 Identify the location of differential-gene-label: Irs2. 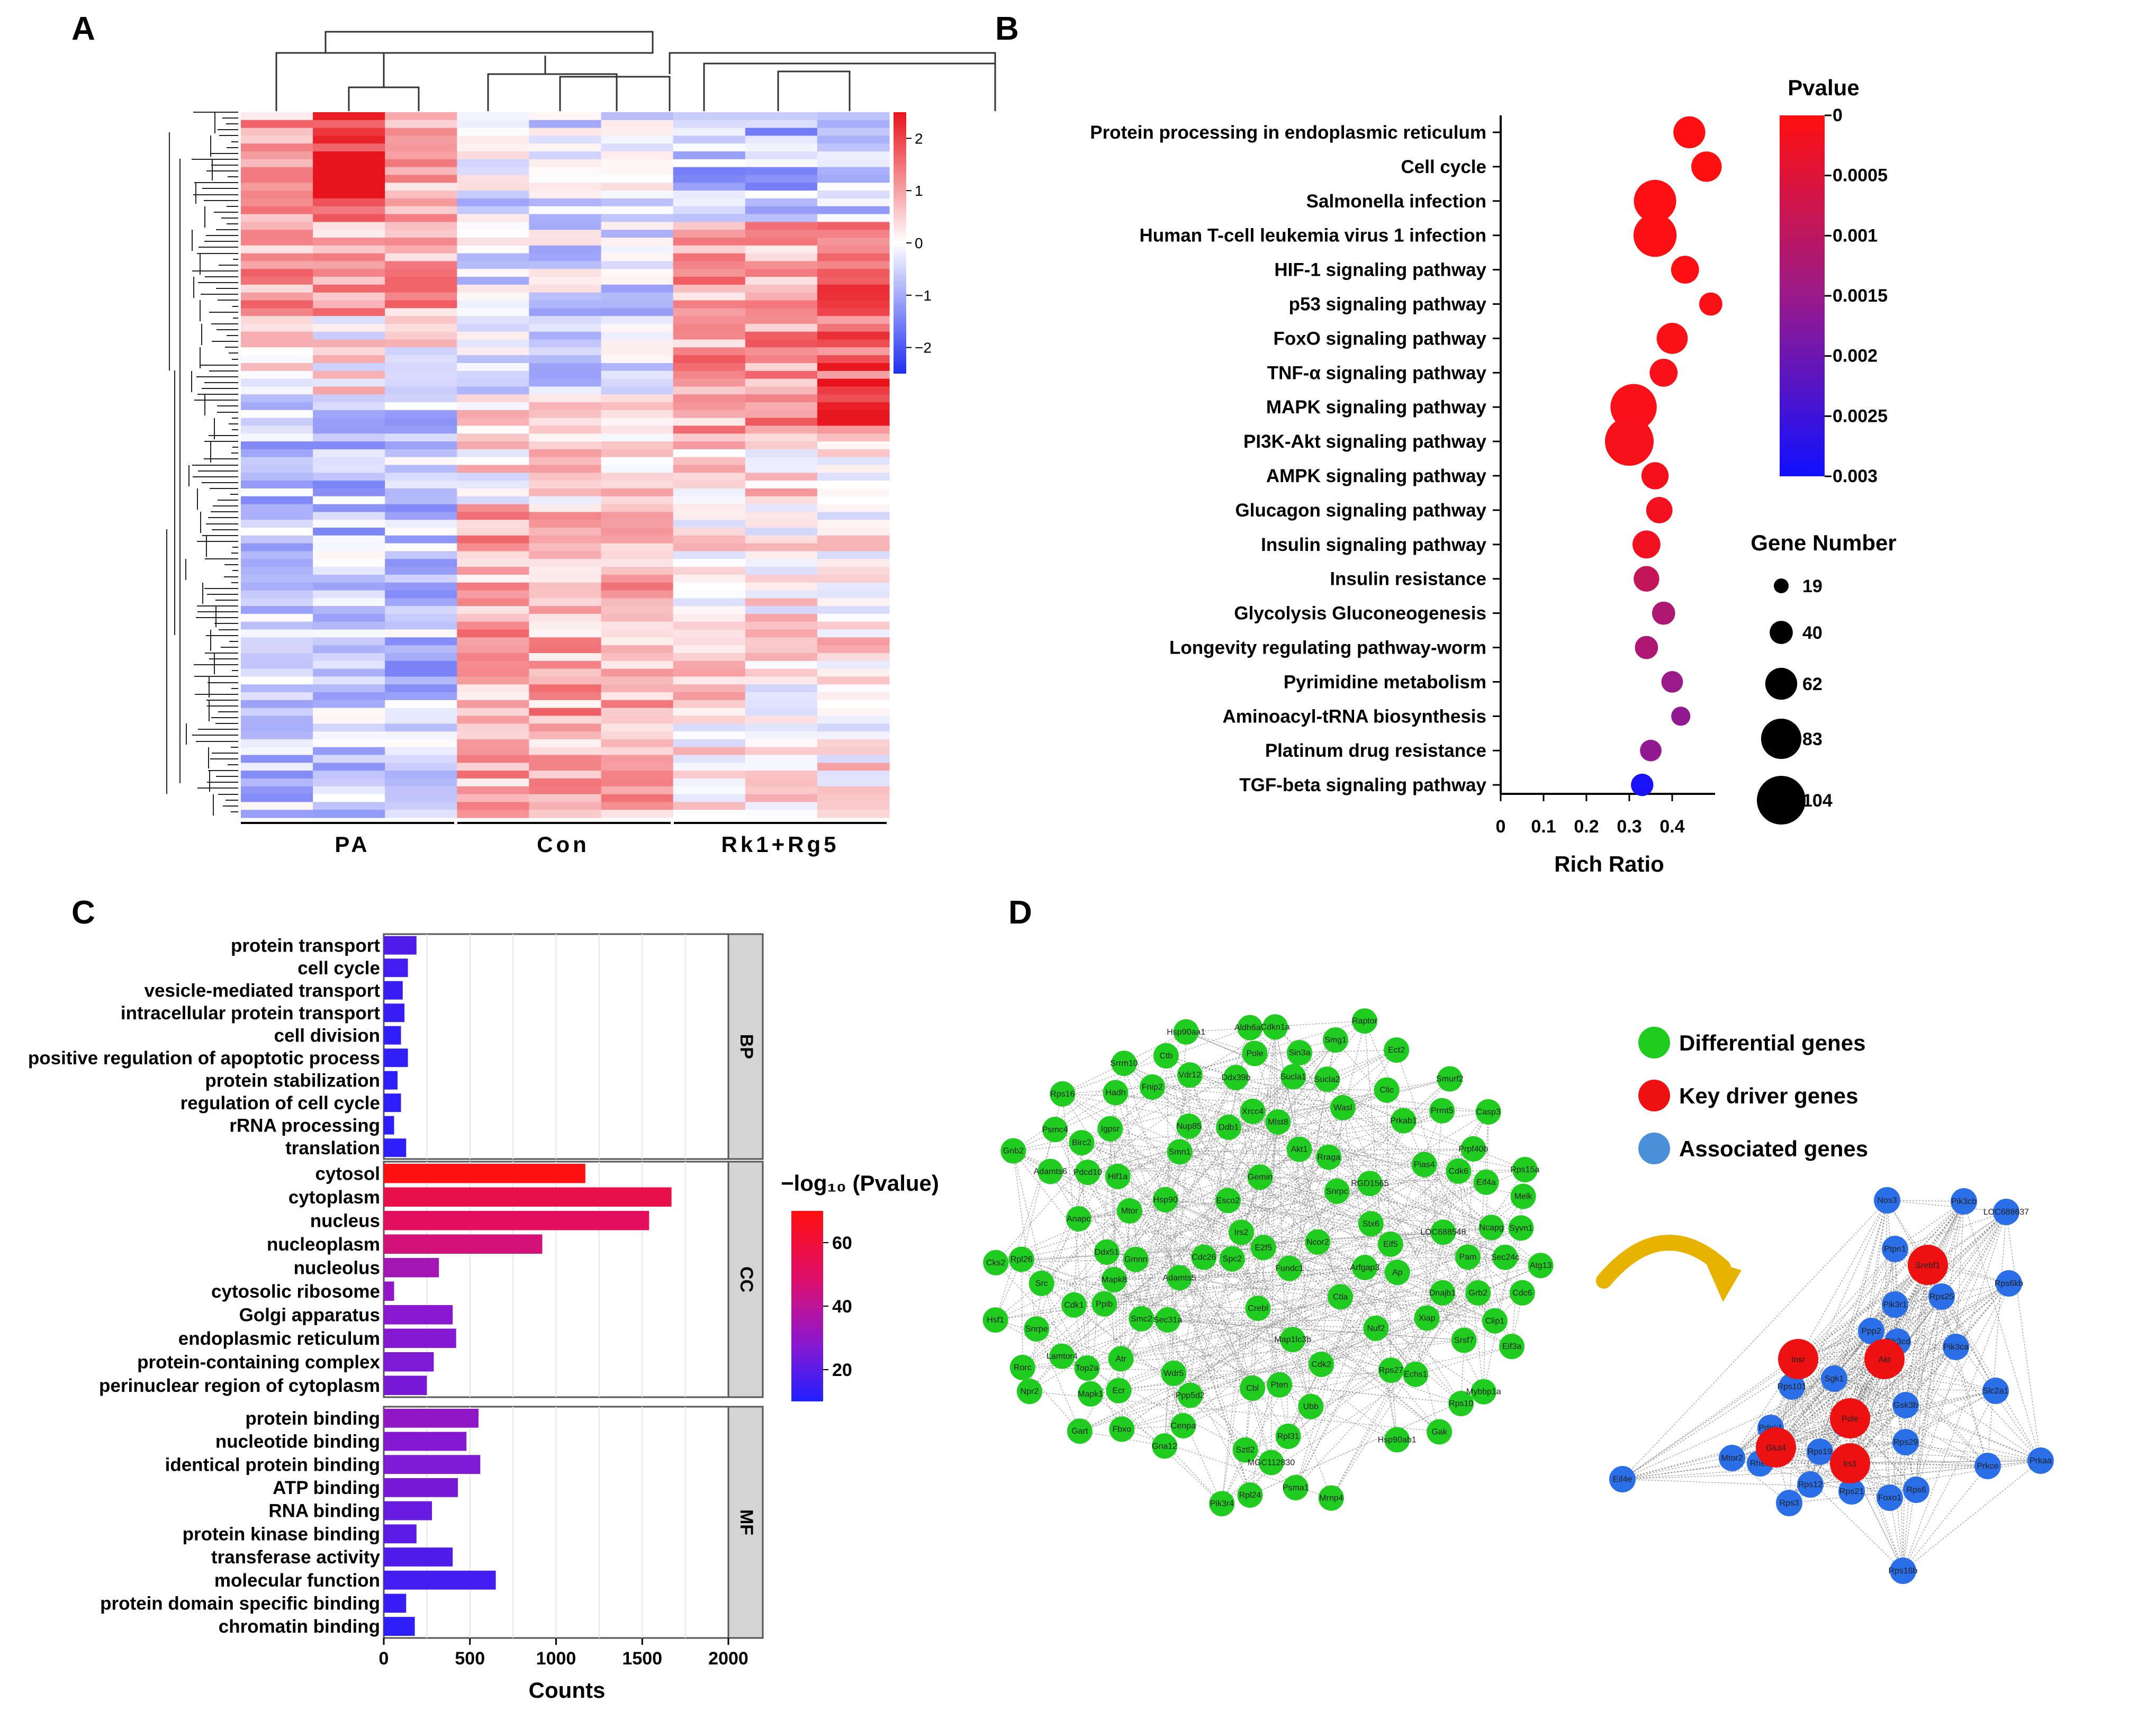
(1241, 1232).